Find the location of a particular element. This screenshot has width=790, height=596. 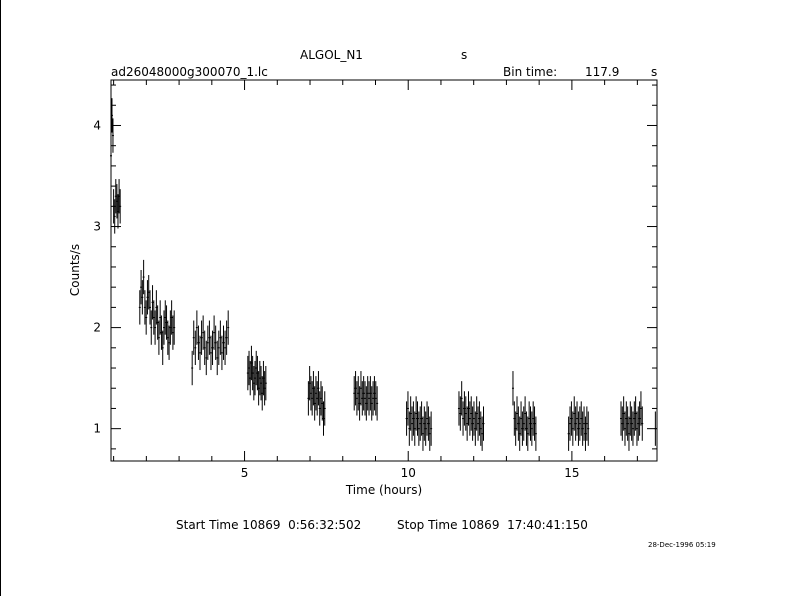

stop-time: Stop Time 10869 17:40:41:150 is located at coordinates (492, 525).